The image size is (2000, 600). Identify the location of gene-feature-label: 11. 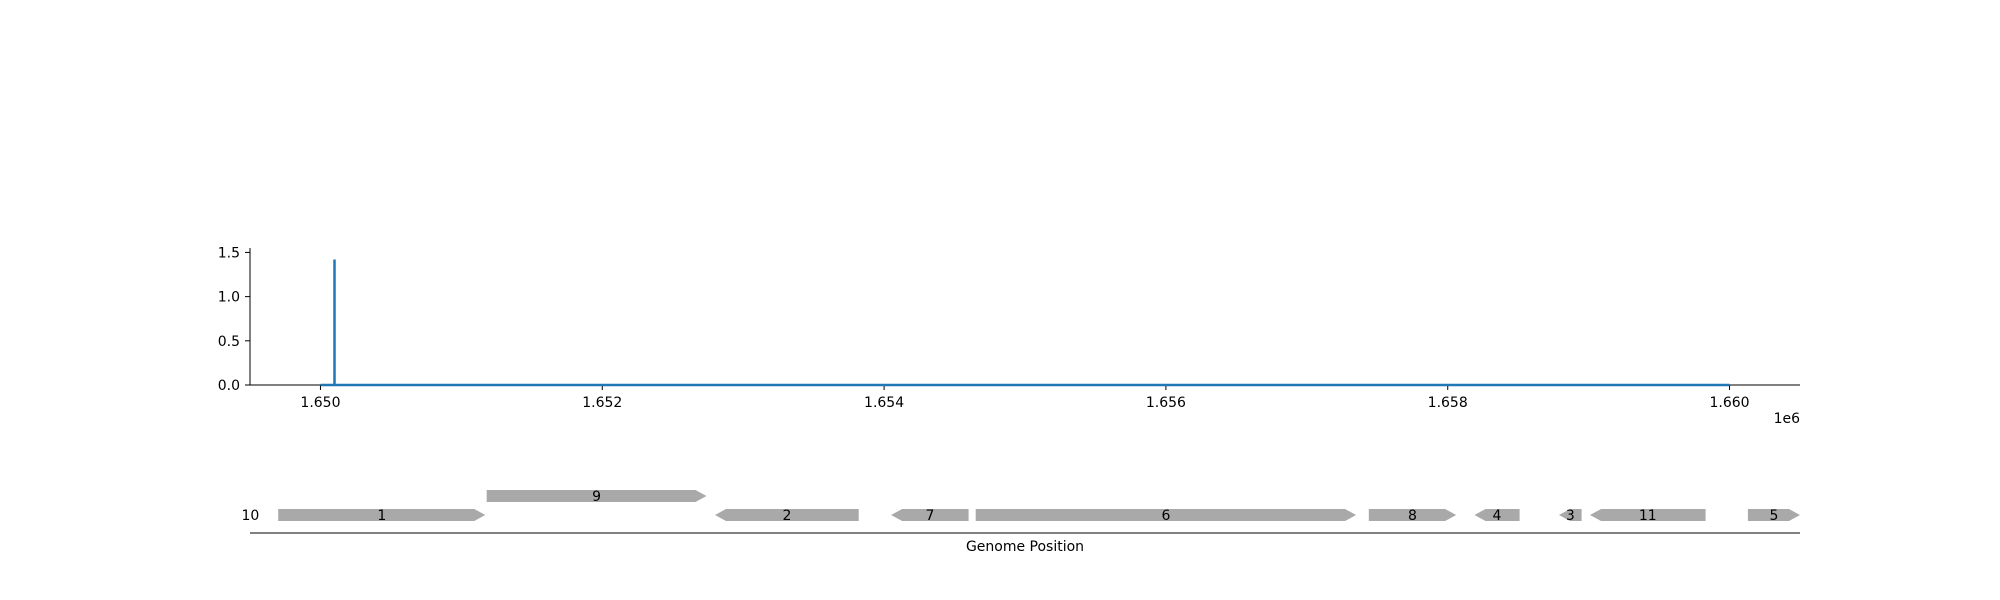
(1648, 516).